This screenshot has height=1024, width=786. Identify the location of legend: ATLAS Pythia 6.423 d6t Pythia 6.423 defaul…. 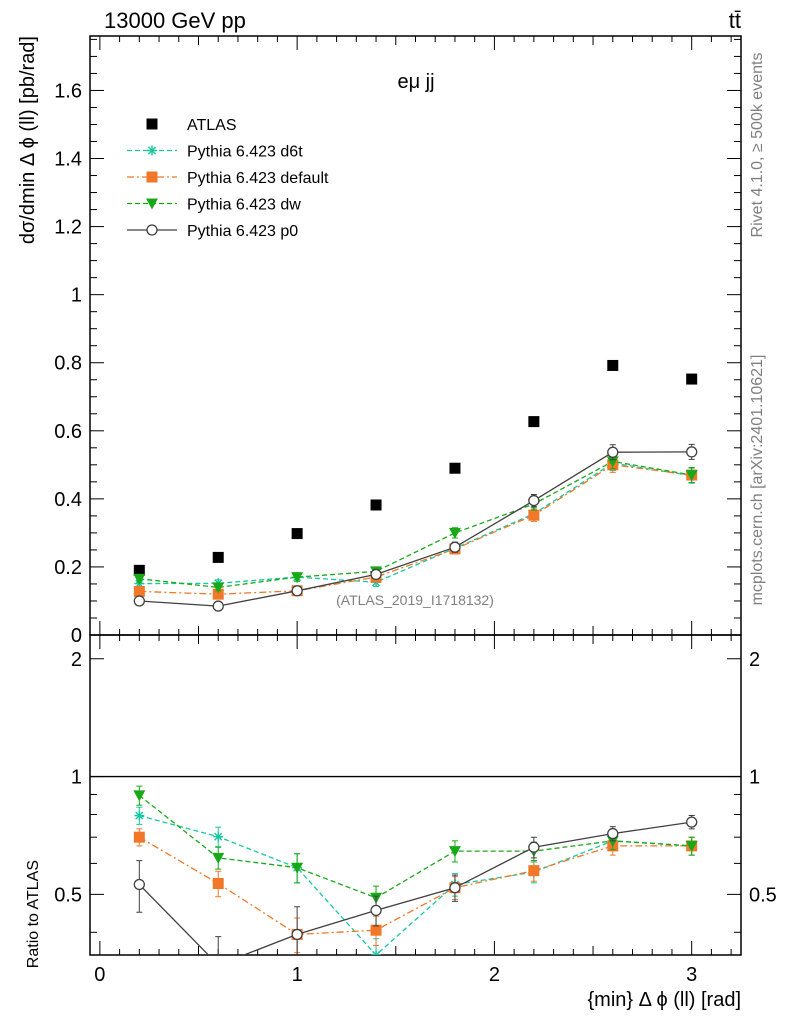
(228, 178).